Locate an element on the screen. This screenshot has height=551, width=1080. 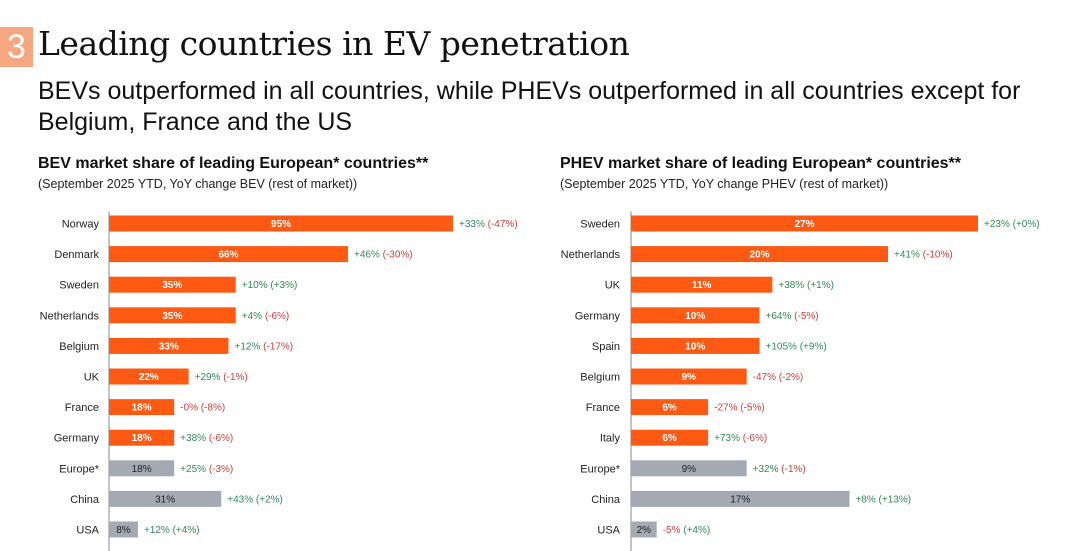
bev-yoy-change: +12% is located at coordinates (158, 530).